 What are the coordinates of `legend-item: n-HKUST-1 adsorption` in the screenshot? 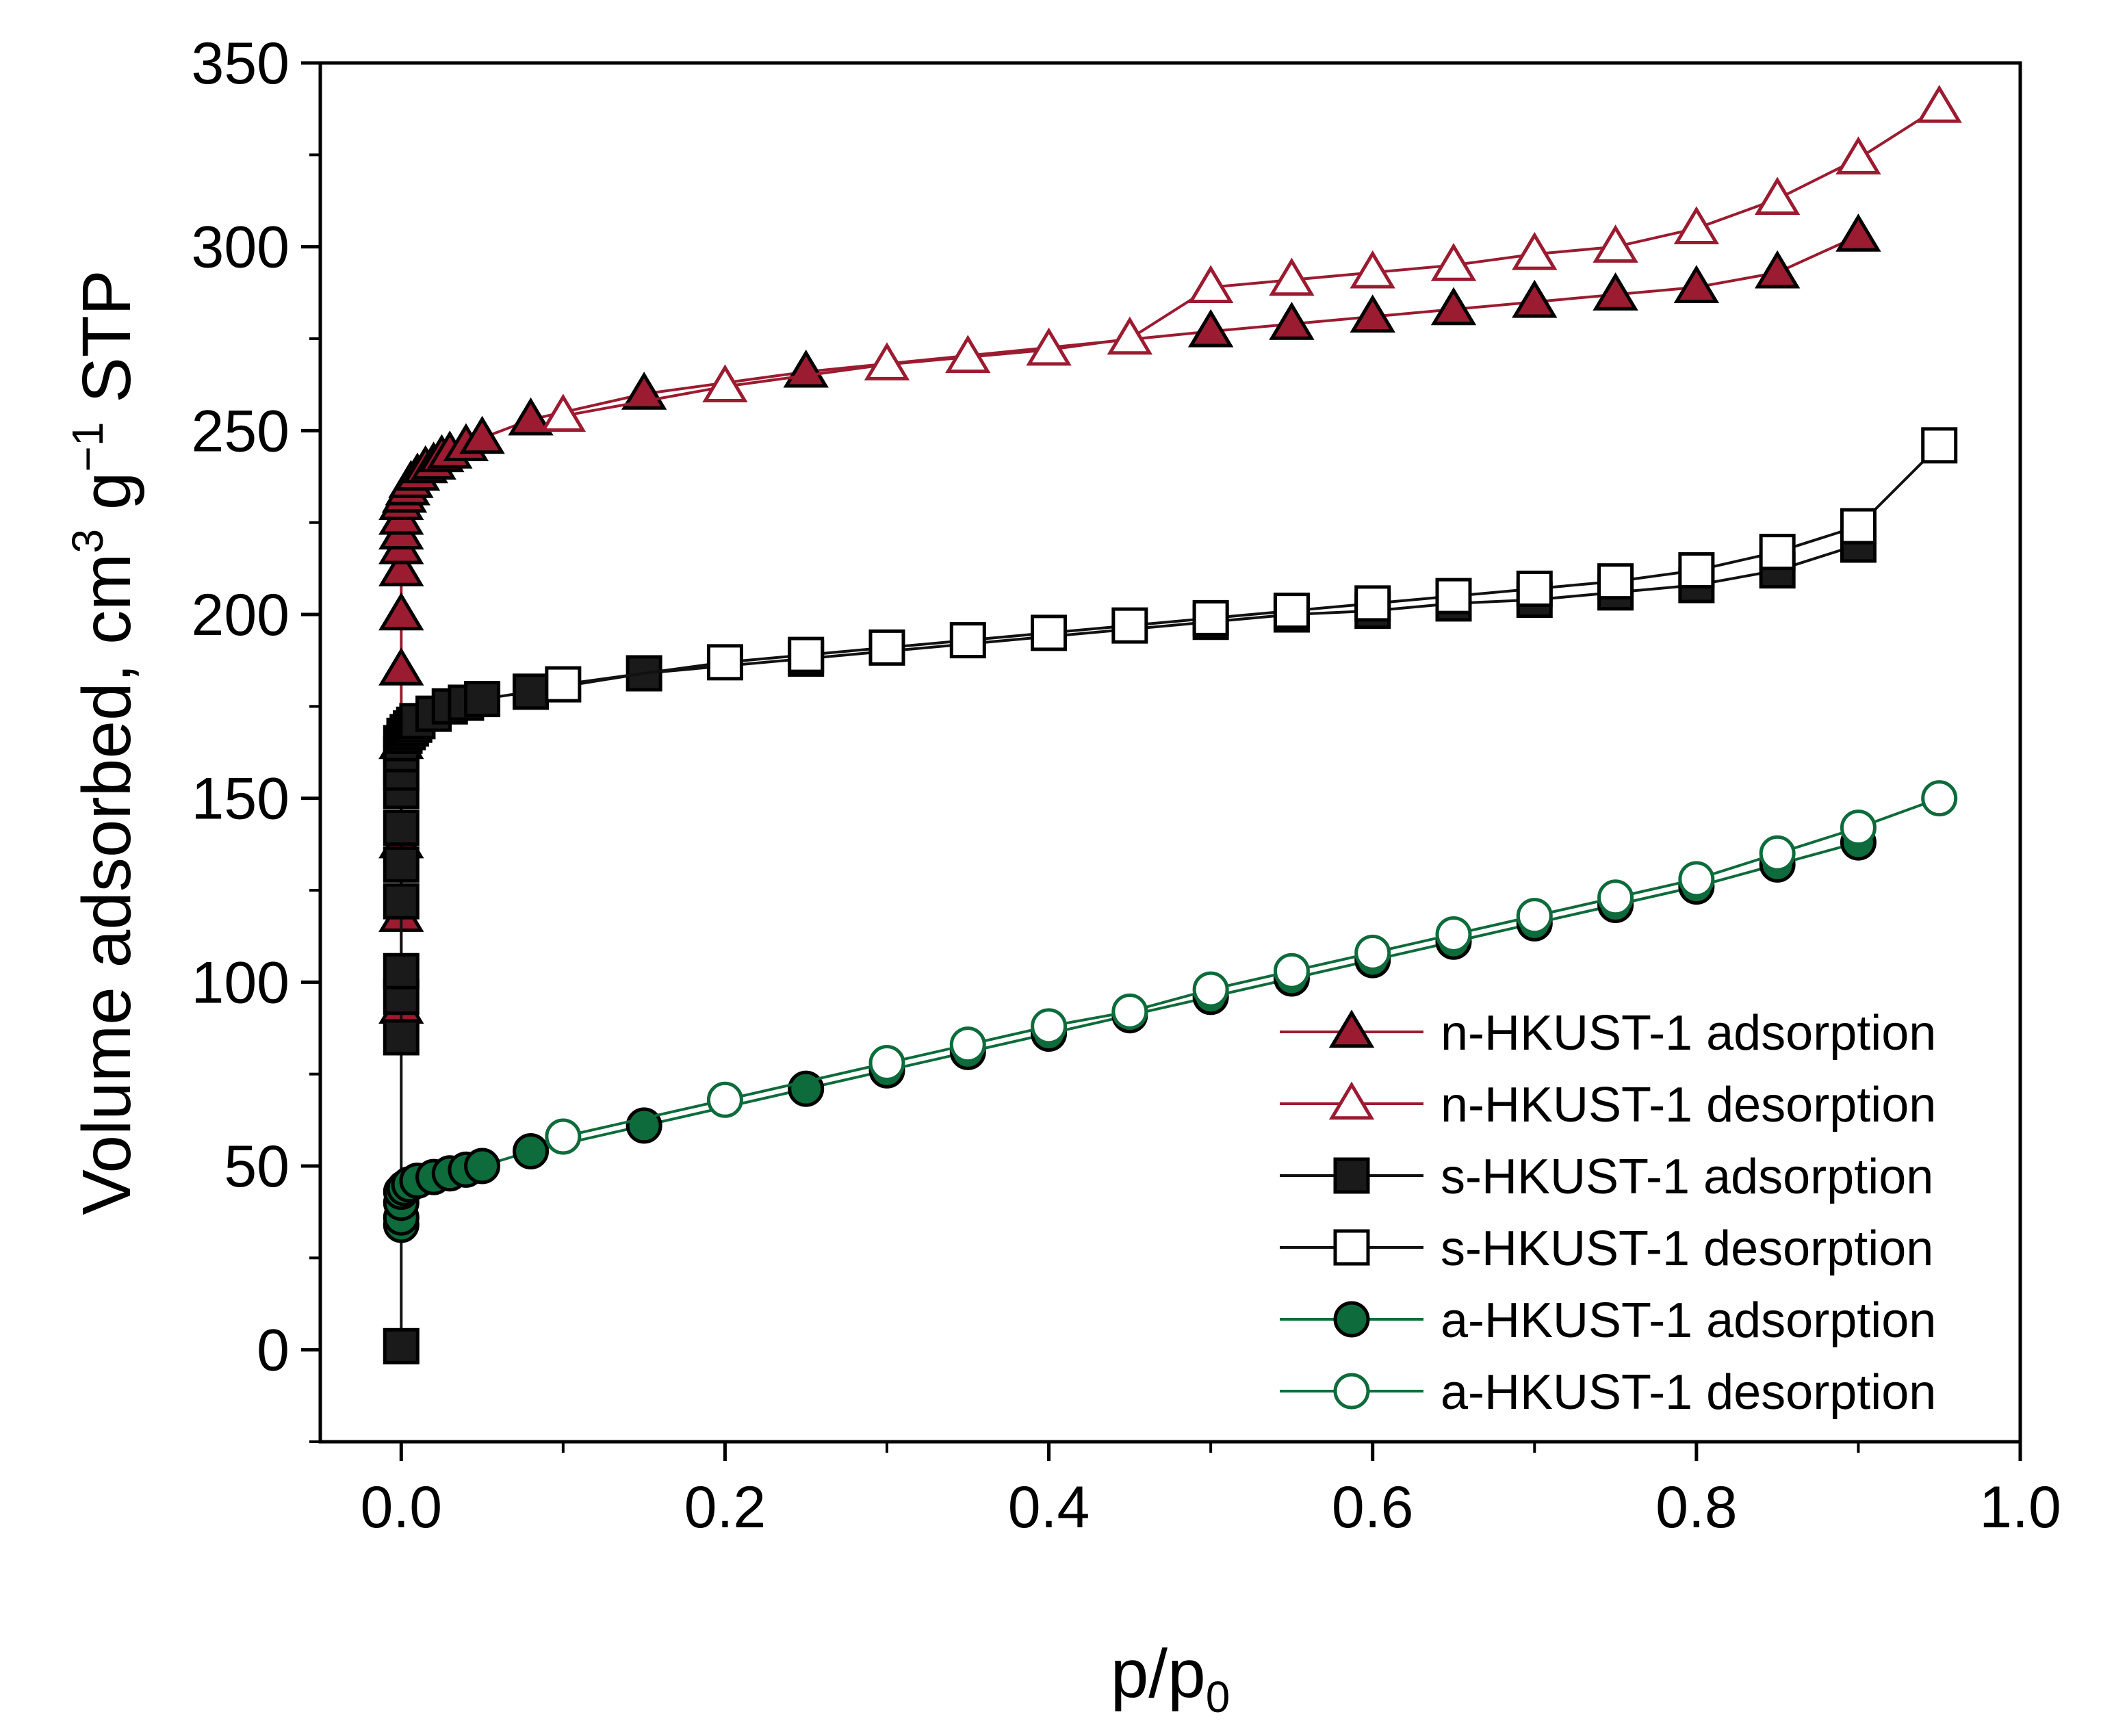 It's located at (1608, 1033).